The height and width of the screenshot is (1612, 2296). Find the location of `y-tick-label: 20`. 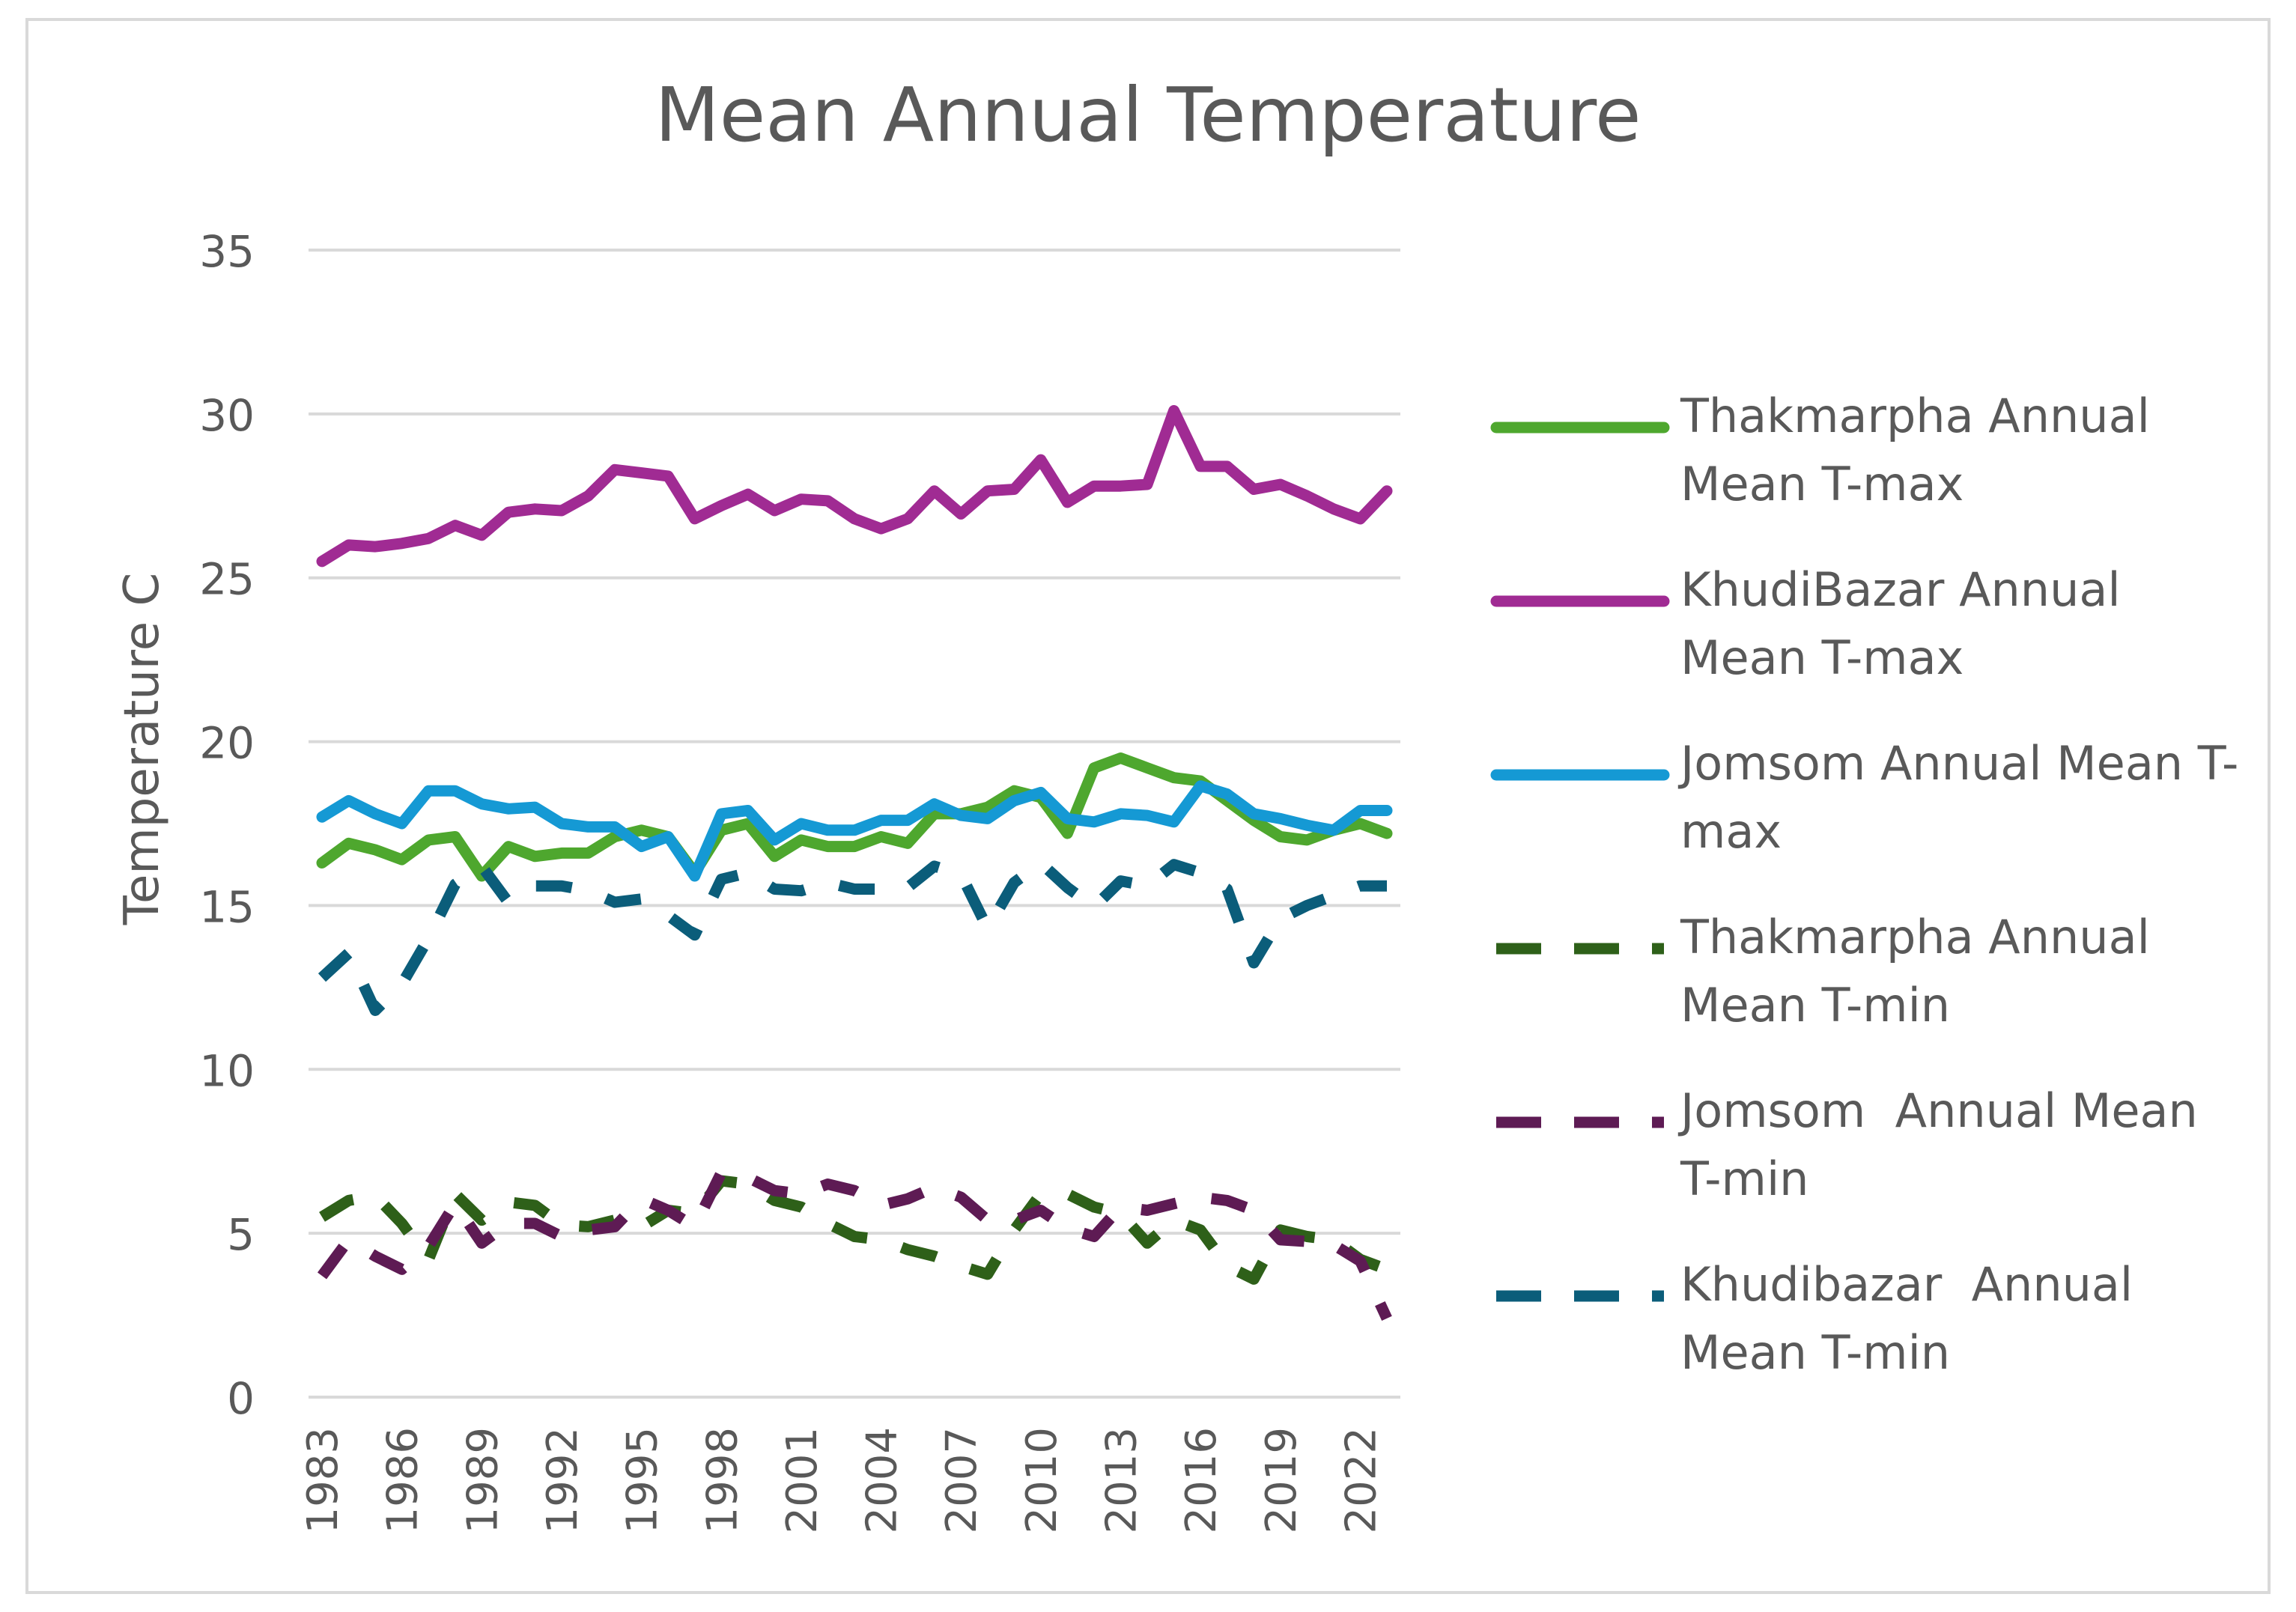

y-tick-label: 20 is located at coordinates (227, 743).